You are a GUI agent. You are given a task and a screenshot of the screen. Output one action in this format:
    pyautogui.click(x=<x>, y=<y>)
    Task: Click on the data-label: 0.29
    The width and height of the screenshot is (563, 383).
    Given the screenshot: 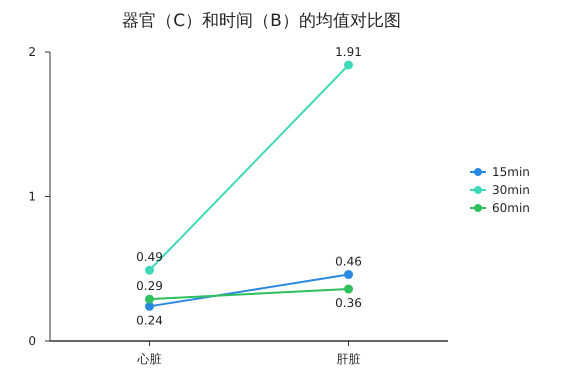 What is the action you would take?
    pyautogui.click(x=149, y=286)
    